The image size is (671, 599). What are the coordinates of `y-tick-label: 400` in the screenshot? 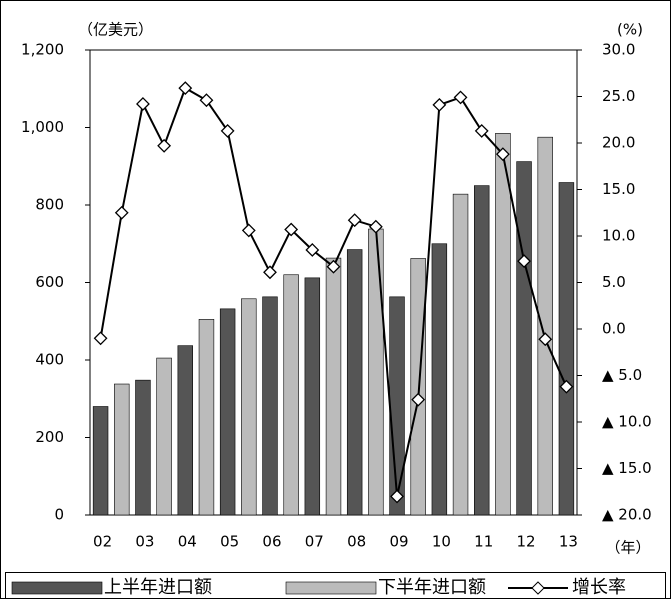 It's located at (49, 360).